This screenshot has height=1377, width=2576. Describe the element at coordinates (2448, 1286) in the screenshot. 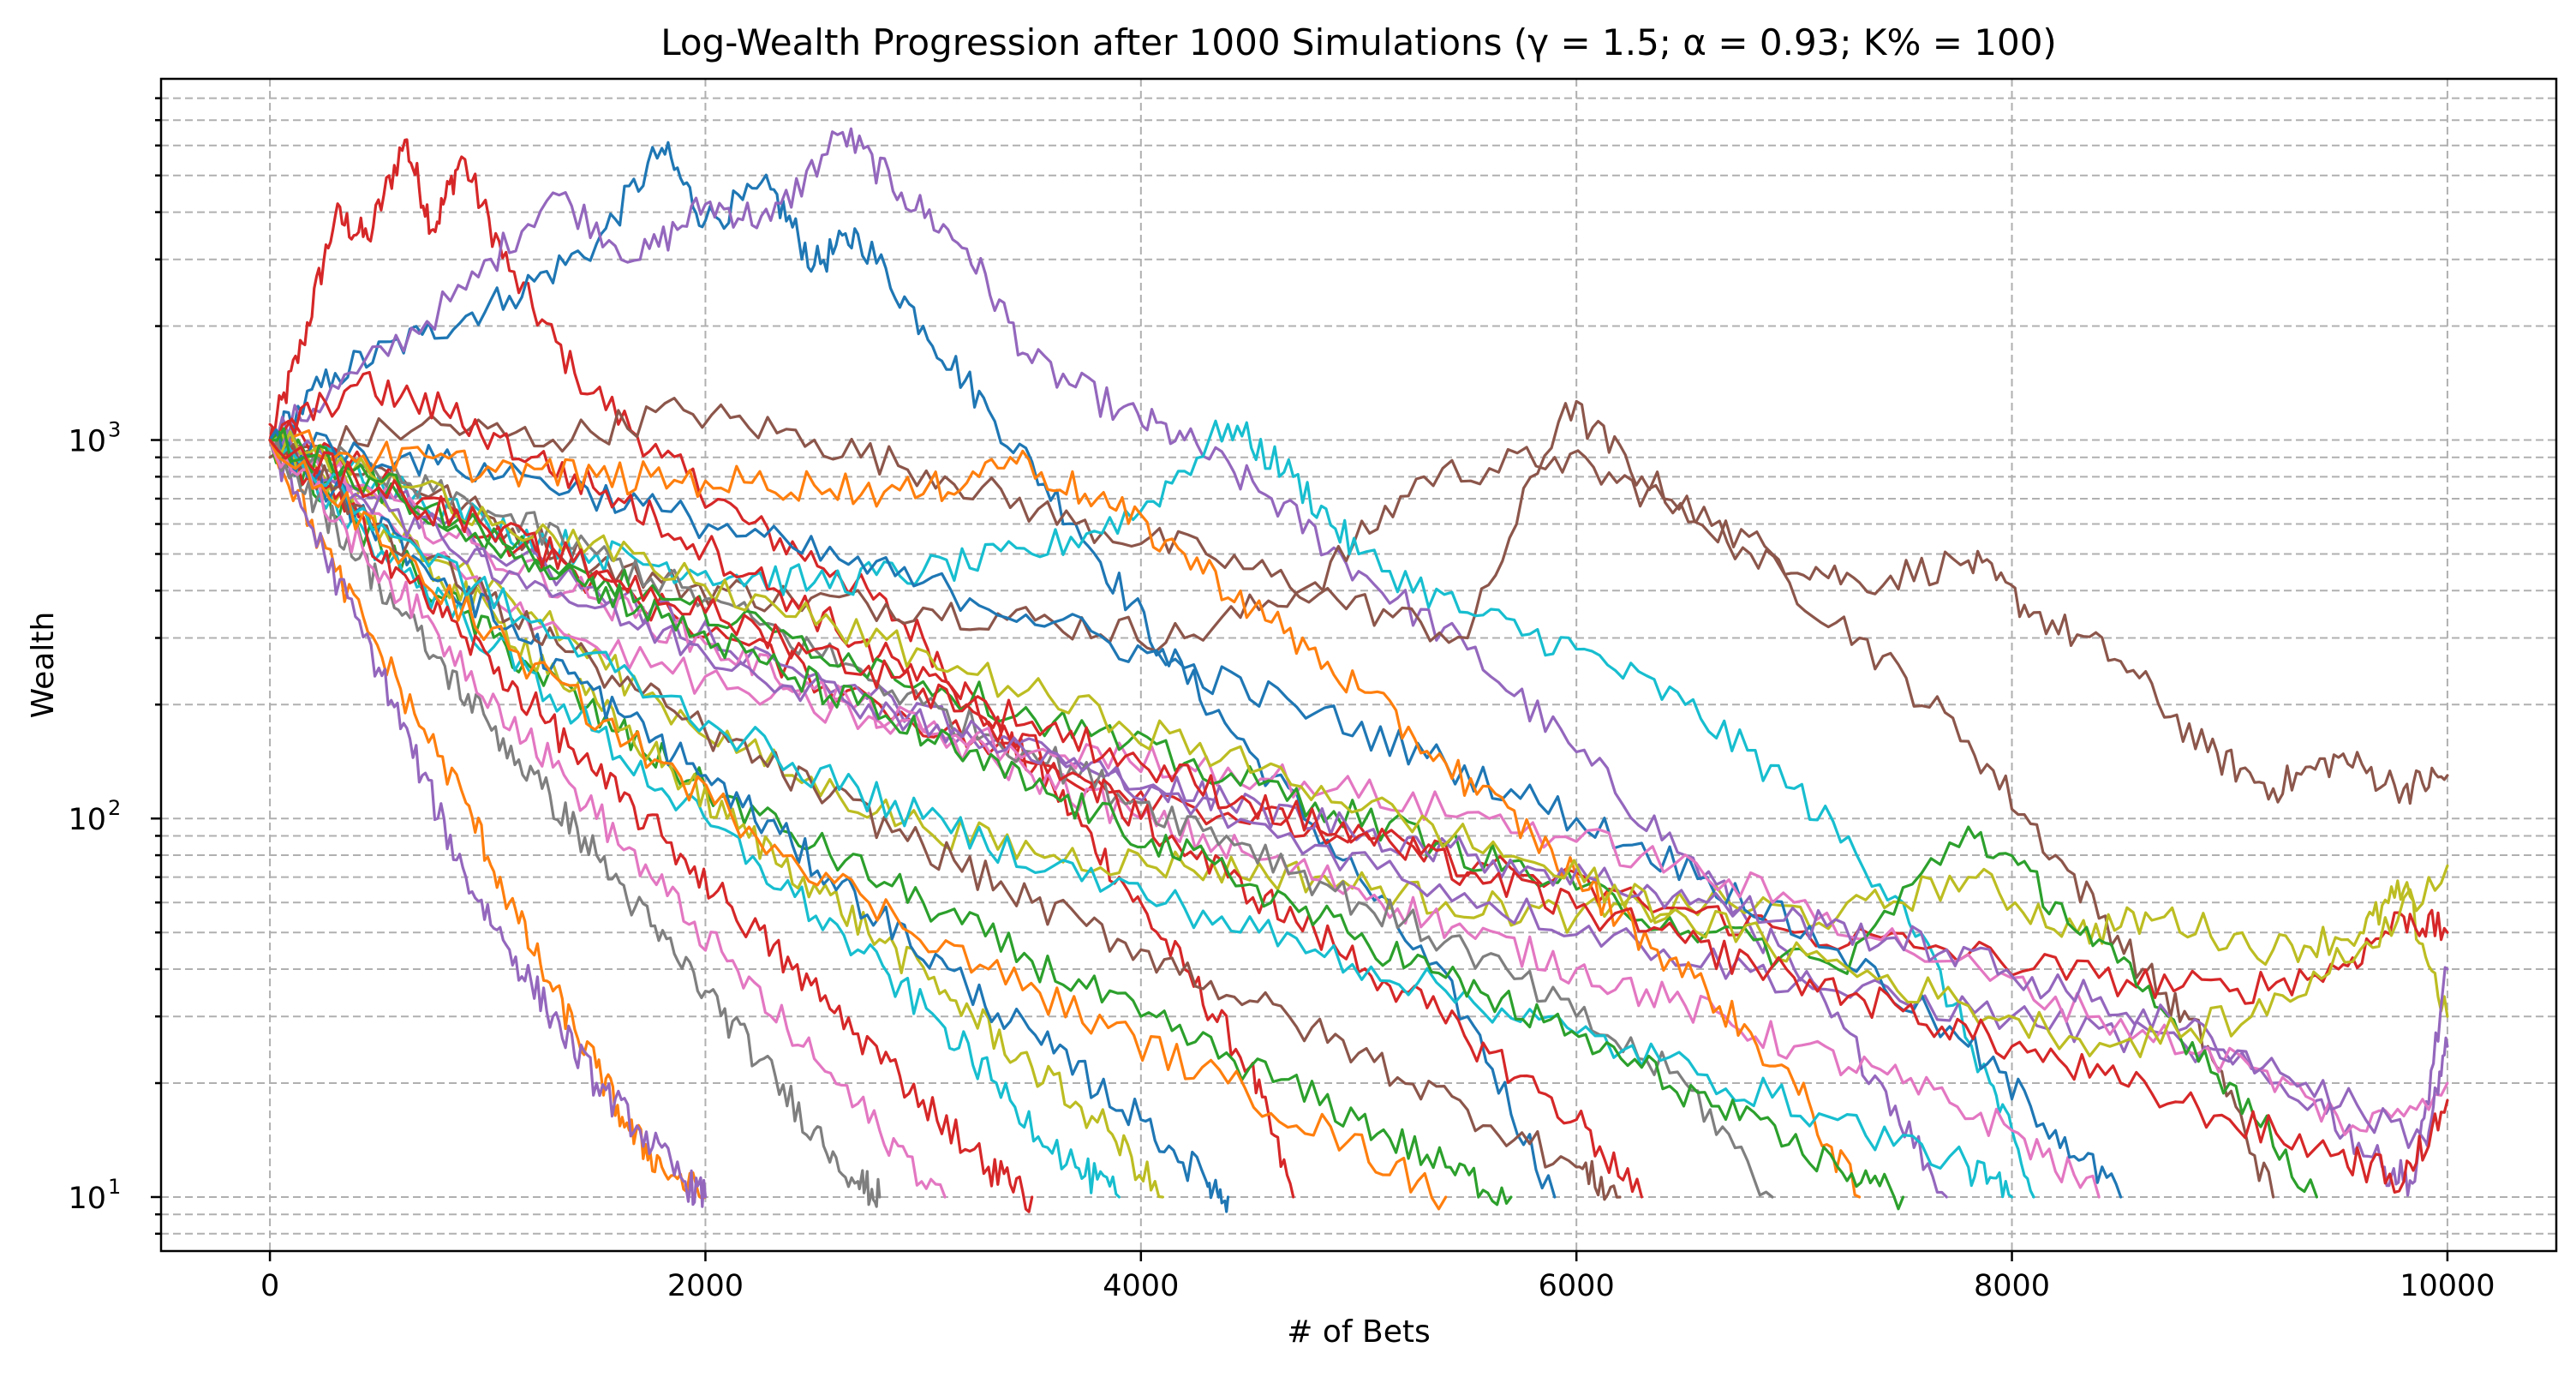

I see `x-tick-label: 10000` at that location.